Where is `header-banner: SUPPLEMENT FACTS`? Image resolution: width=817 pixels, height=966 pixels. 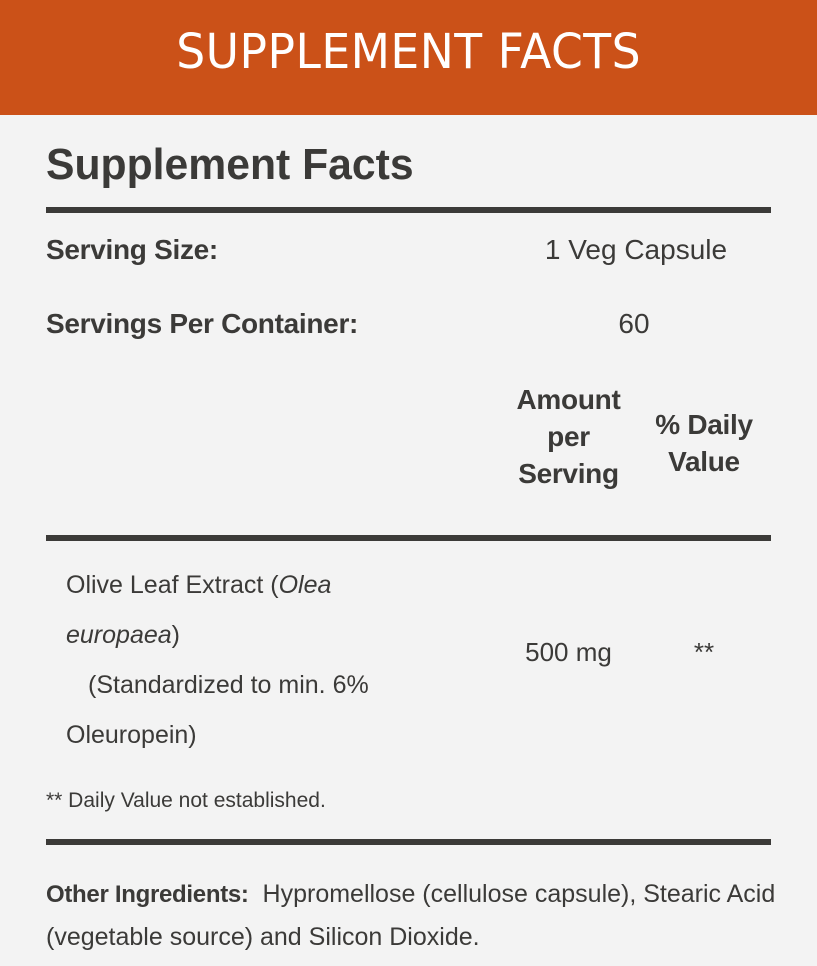 header-banner: SUPPLEMENT FACTS is located at coordinates (408, 57).